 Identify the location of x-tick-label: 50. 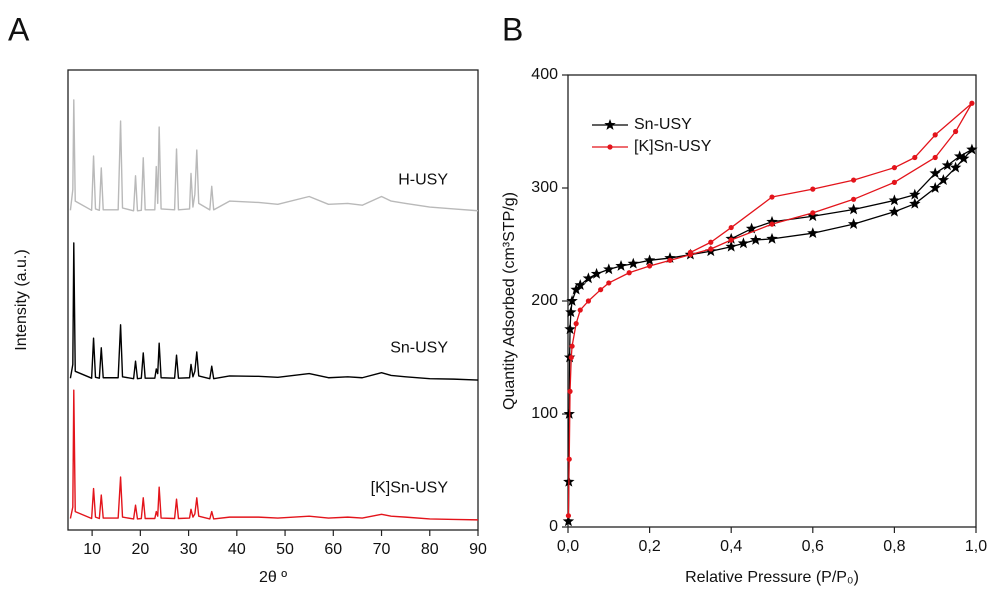
(285, 549).